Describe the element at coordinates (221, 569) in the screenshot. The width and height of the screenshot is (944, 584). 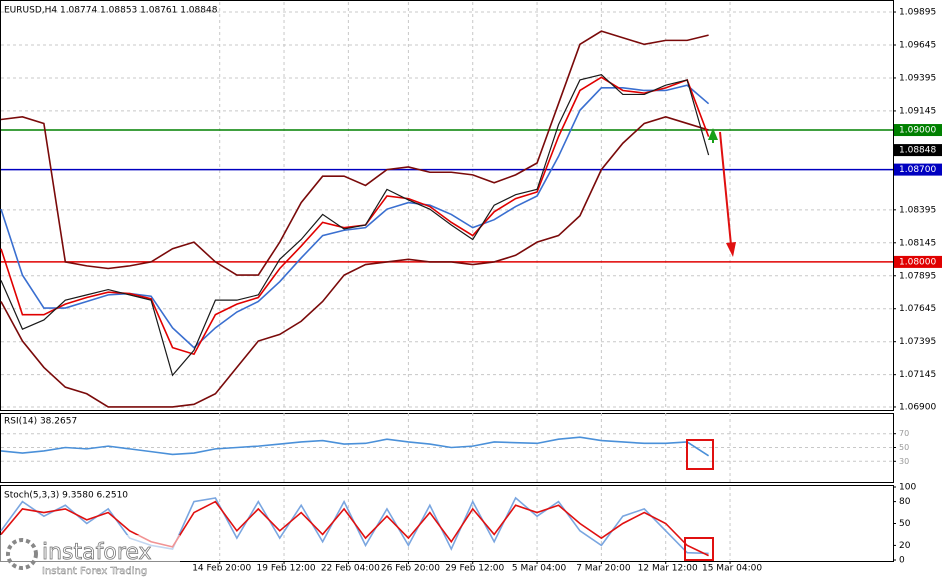
I see `x-tick-label: 14 Feb 20:00` at that location.